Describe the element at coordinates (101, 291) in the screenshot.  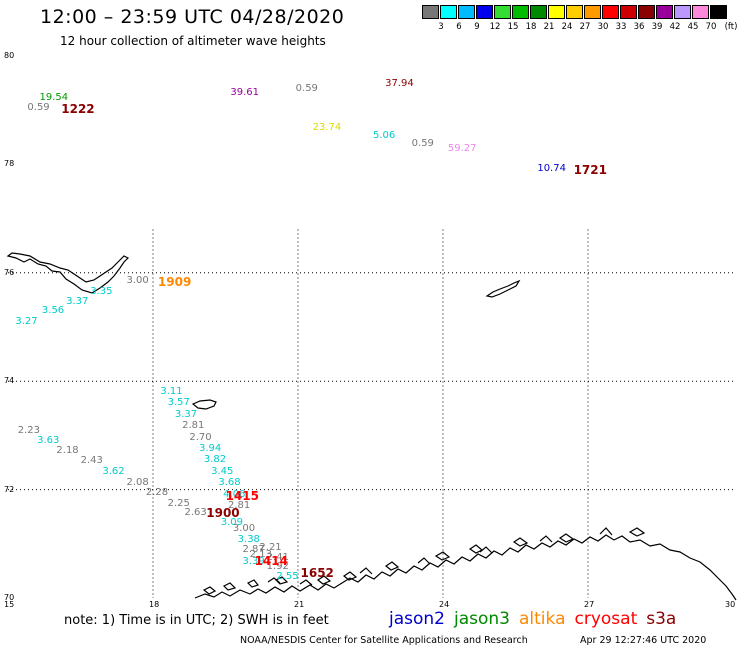
I see `wave-height-label: 3.35` at that location.